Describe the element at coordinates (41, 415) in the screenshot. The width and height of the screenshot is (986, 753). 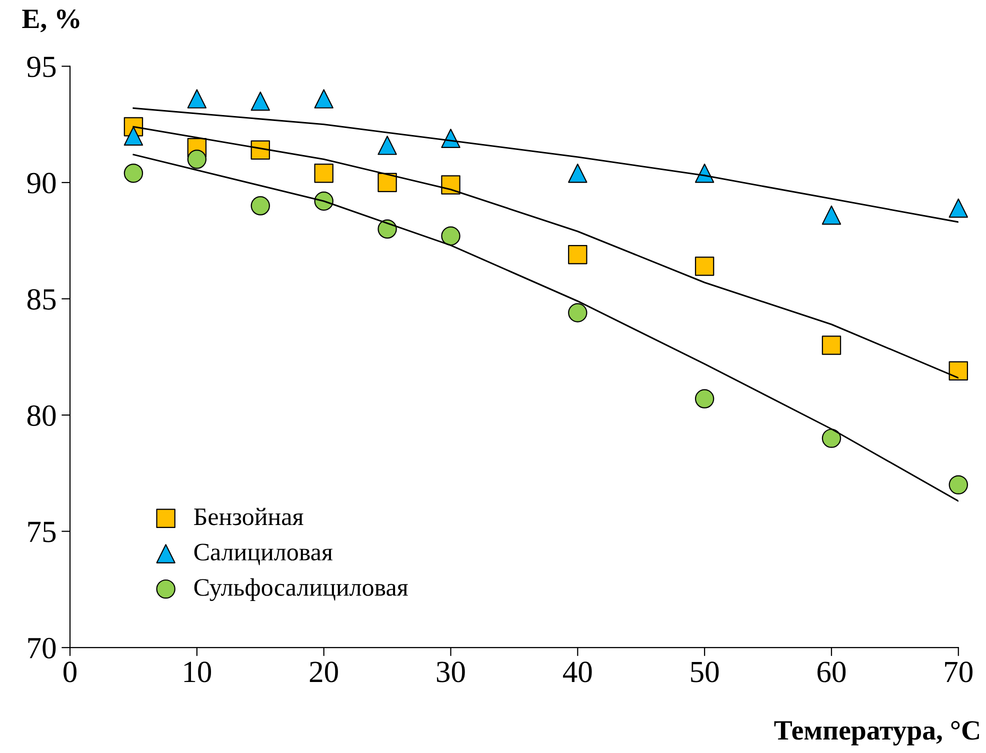
I see `y-tick-label: 80` at that location.